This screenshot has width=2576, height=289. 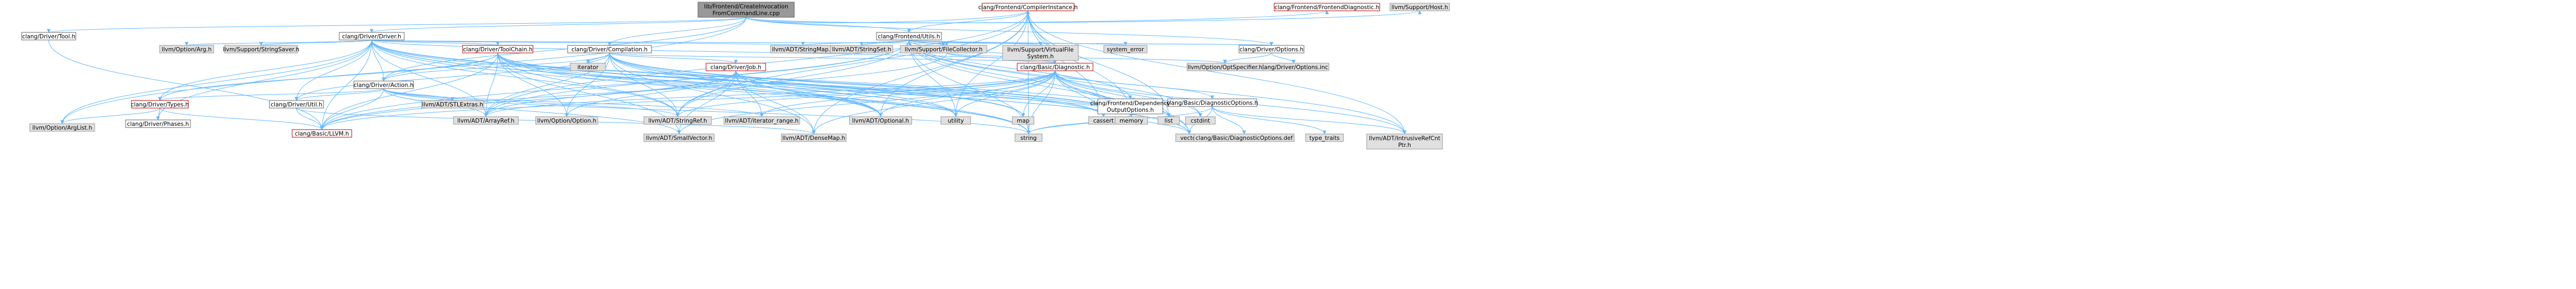 I want to click on edge-drv-to-strref, so click(x=525, y=78).